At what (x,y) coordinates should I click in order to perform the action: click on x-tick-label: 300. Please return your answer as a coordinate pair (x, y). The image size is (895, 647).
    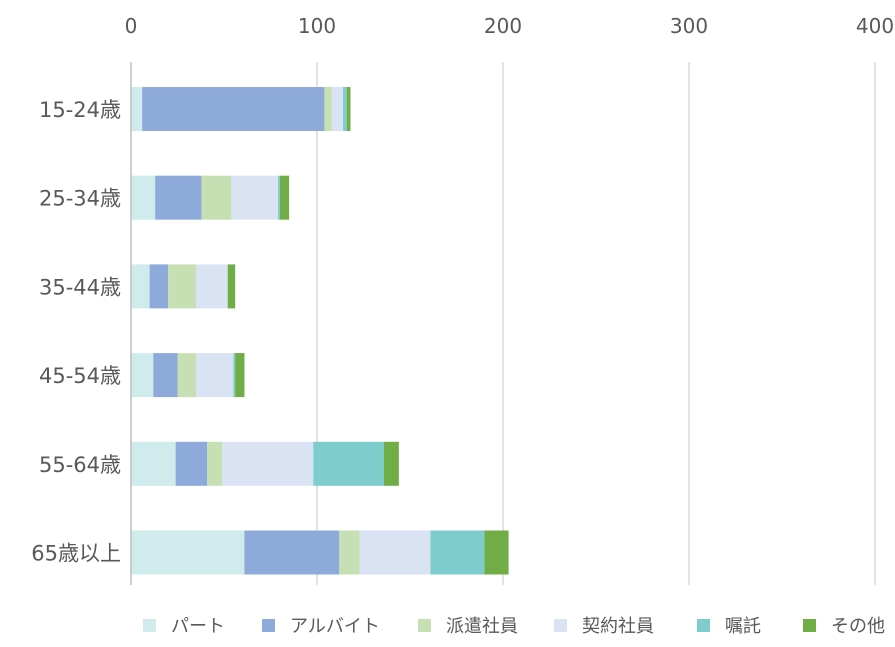
    Looking at the image, I should click on (689, 26).